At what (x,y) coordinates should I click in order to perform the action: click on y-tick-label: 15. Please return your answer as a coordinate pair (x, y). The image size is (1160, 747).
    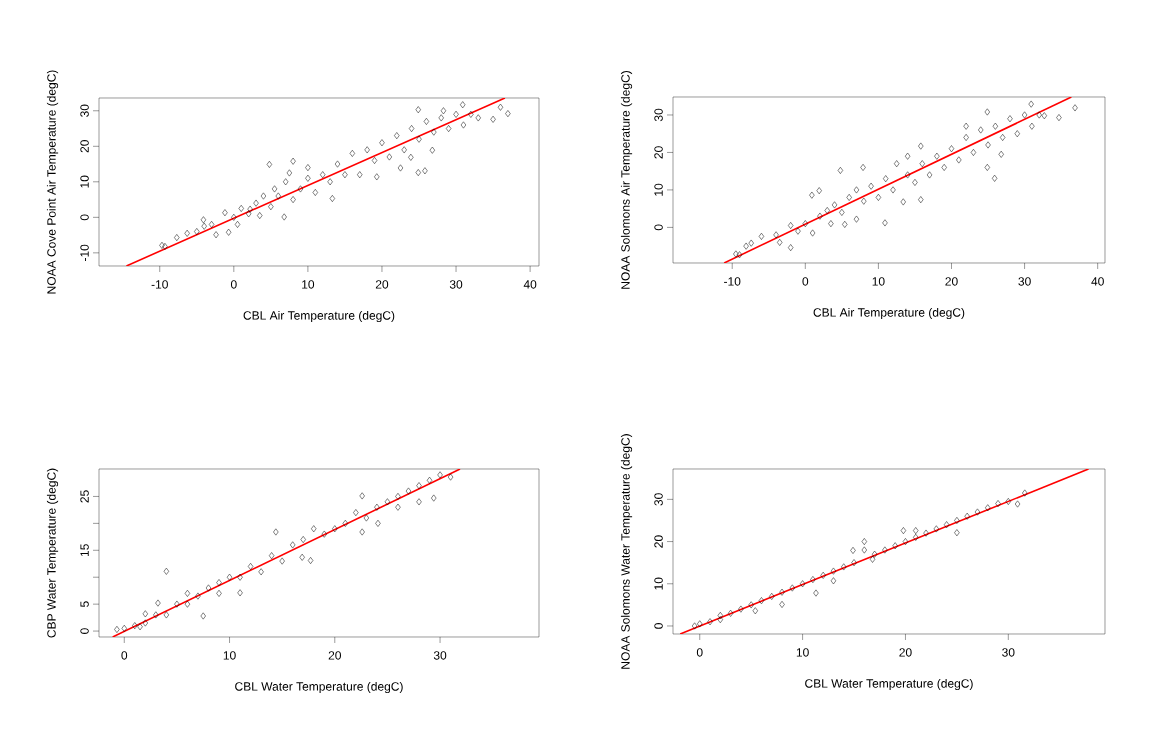
    Looking at the image, I should click on (84, 550).